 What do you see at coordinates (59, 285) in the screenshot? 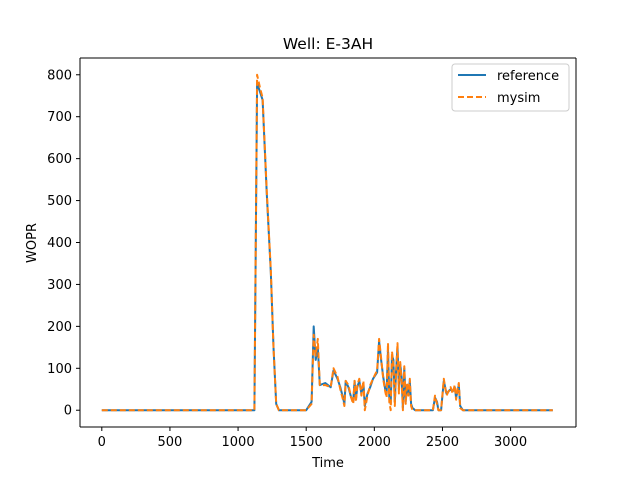
I see `y-tick-label: 300` at bounding box center [59, 285].